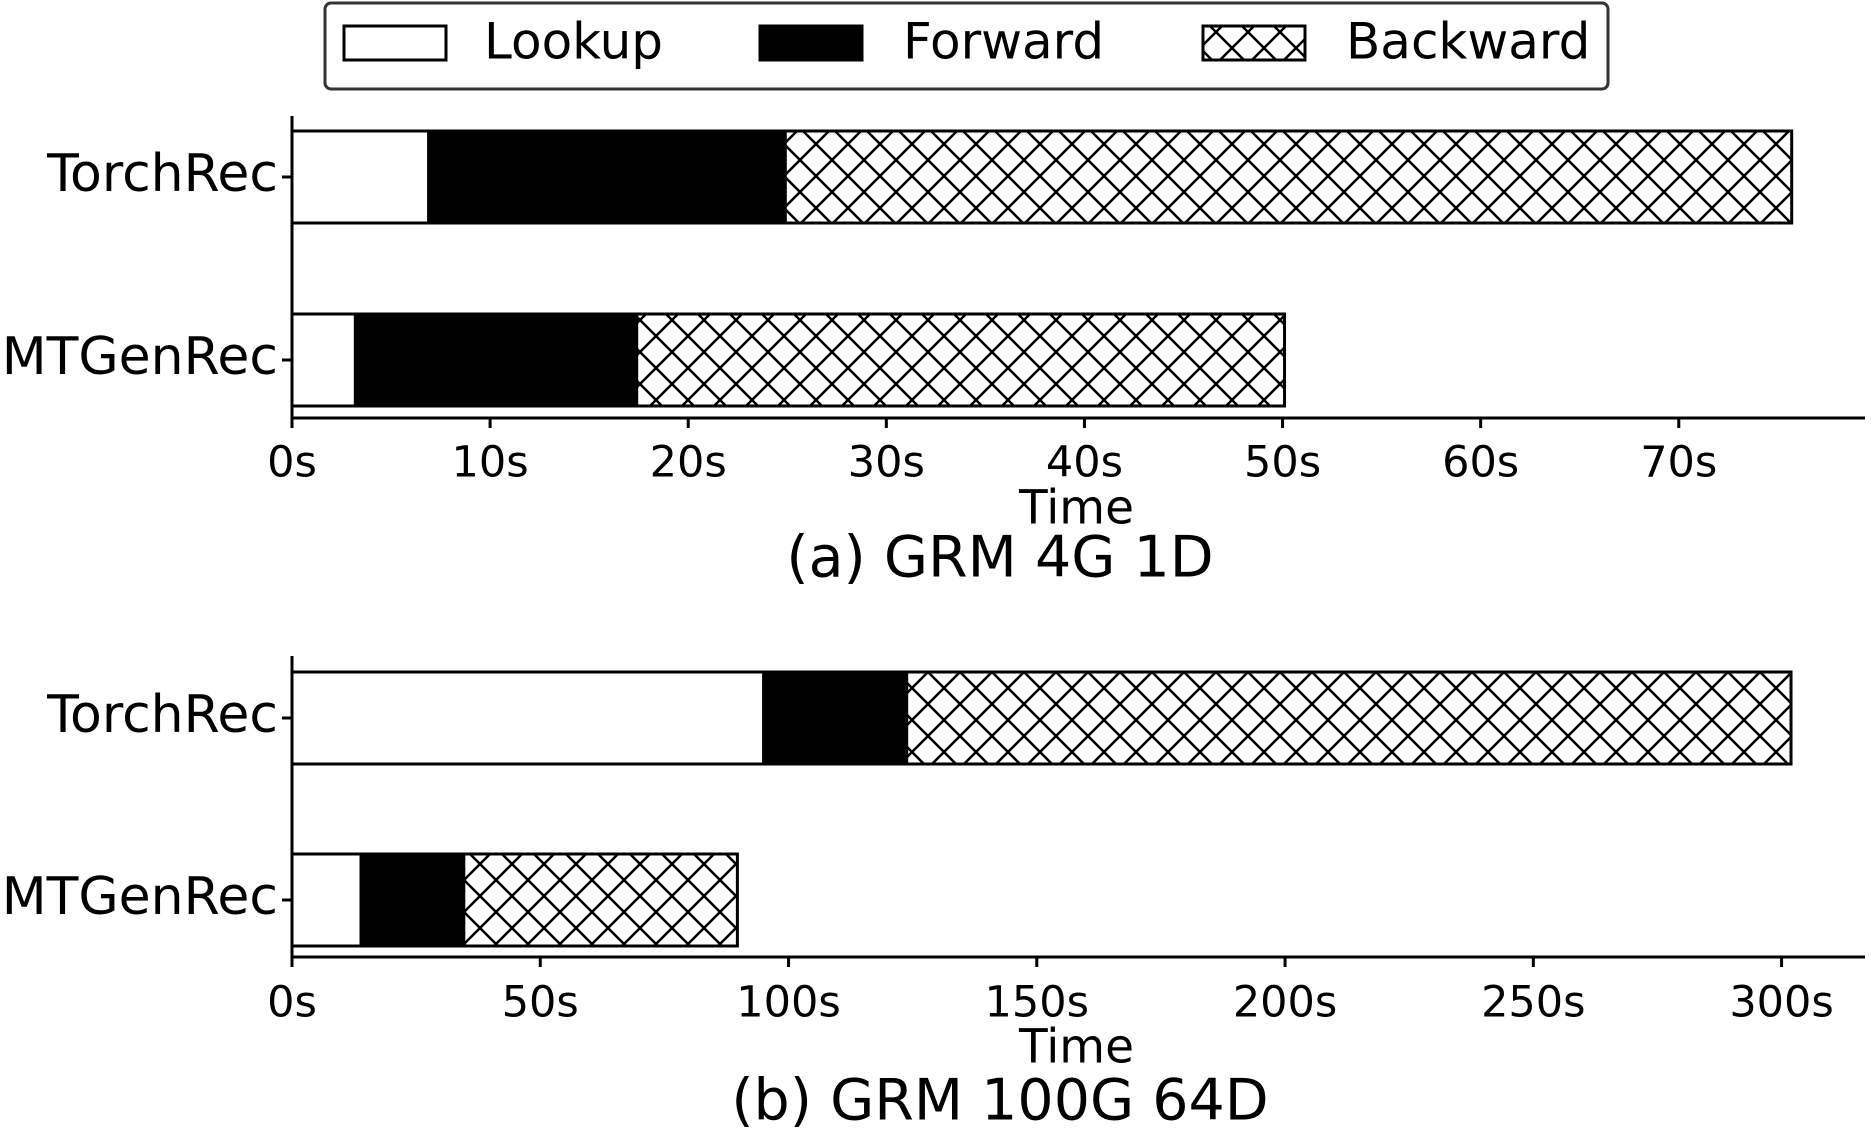 This screenshot has height=1133, width=1871. Describe the element at coordinates (1678, 463) in the screenshot. I see `x-tick-label: 70s` at that location.